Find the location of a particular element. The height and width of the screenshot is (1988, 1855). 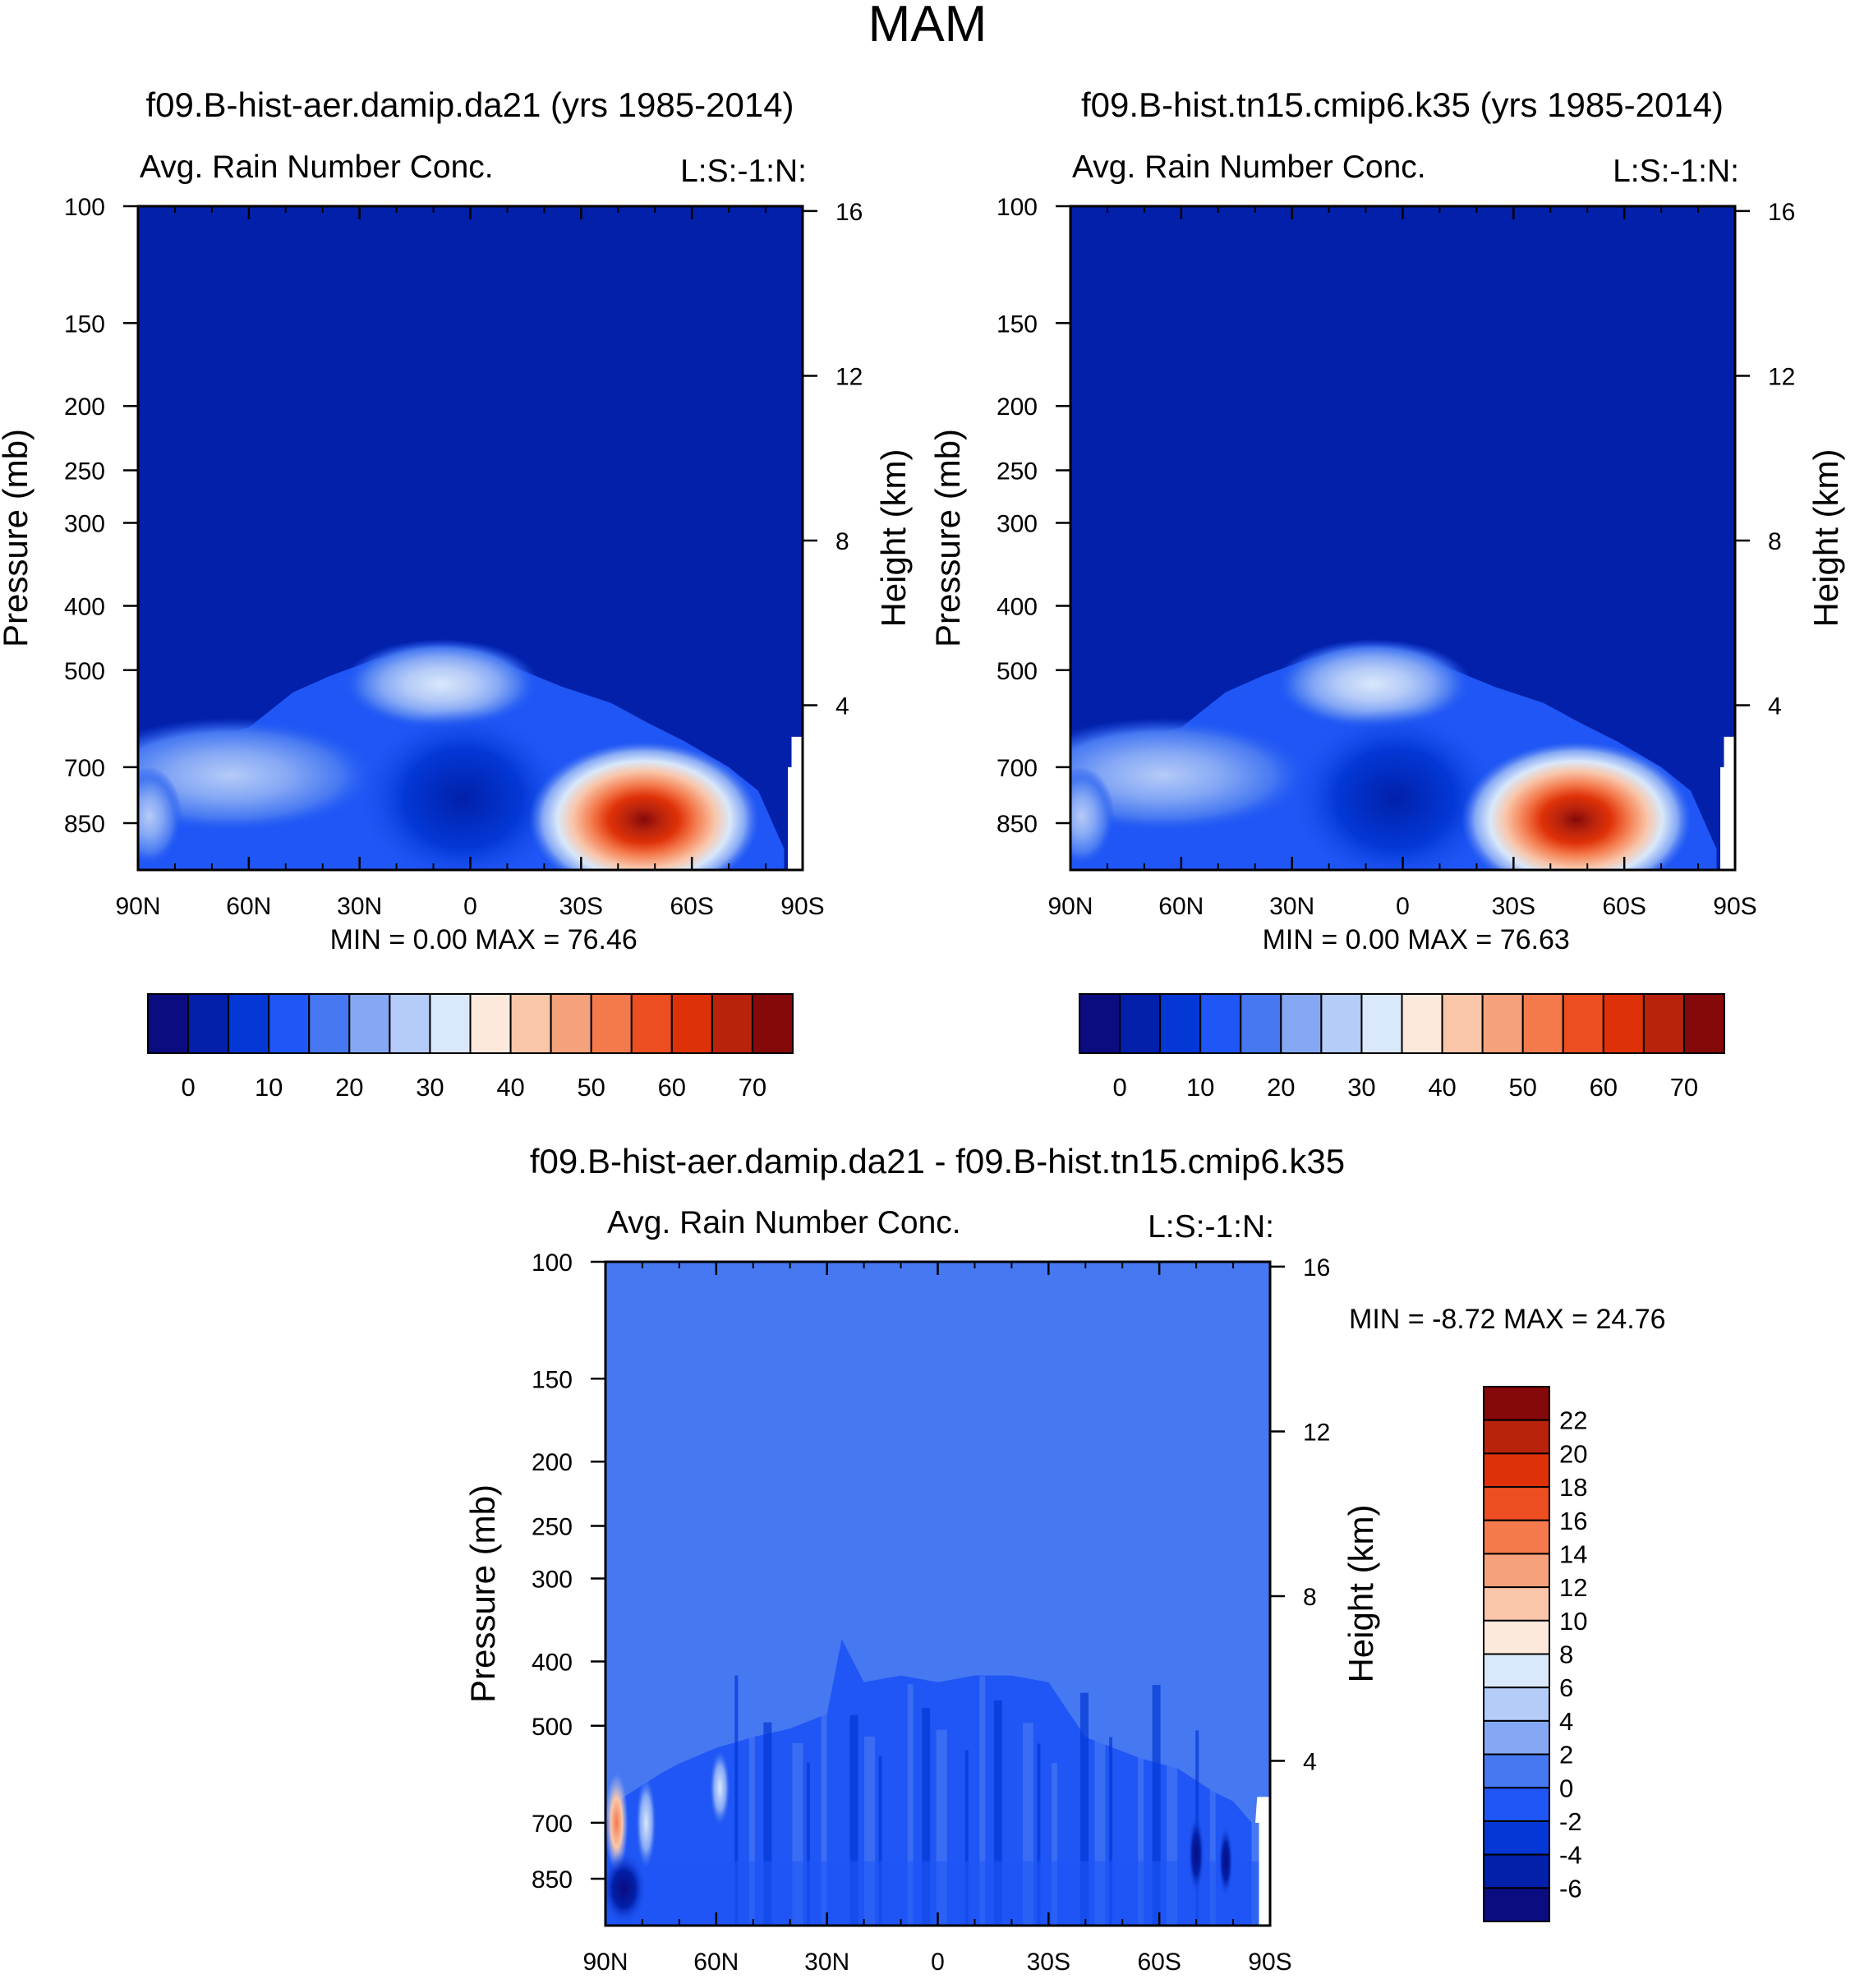

x-tick-label: 90S is located at coordinates (1734, 907).